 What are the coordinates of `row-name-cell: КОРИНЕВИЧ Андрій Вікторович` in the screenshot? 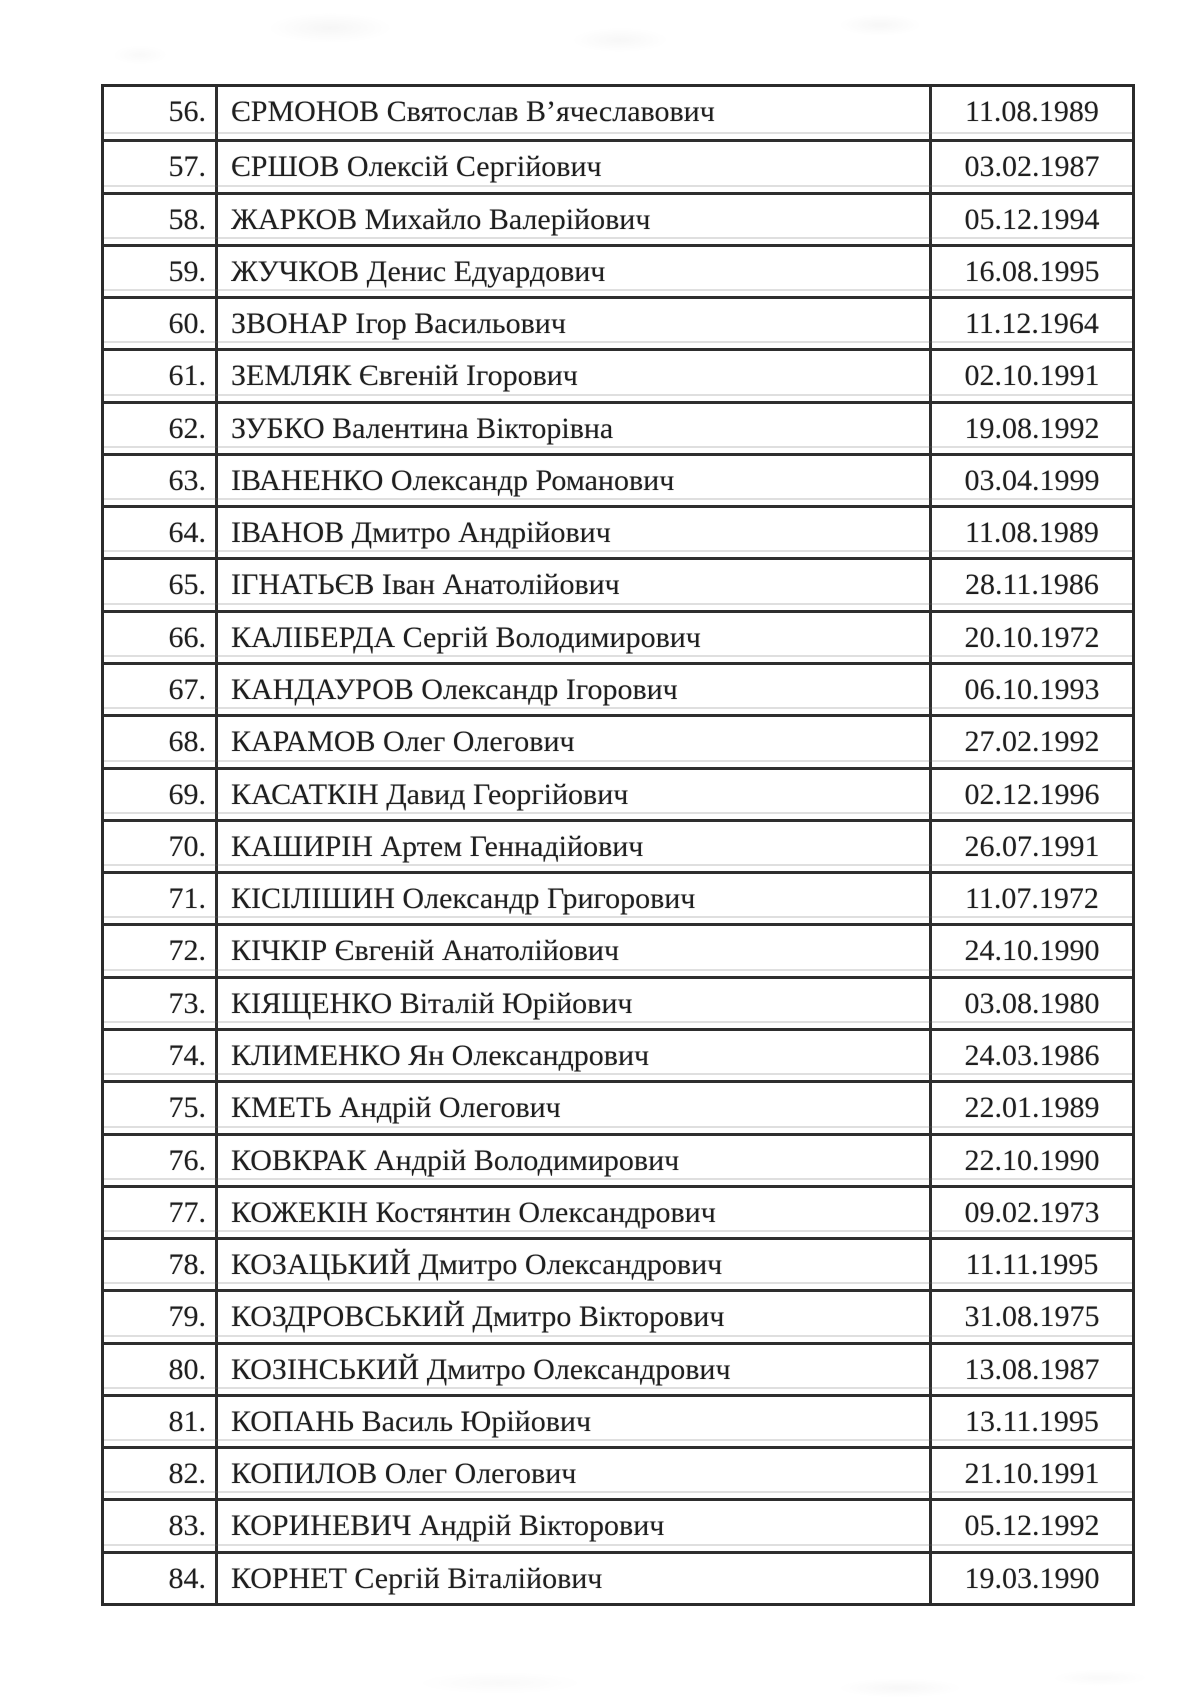 It's located at (448, 1526).